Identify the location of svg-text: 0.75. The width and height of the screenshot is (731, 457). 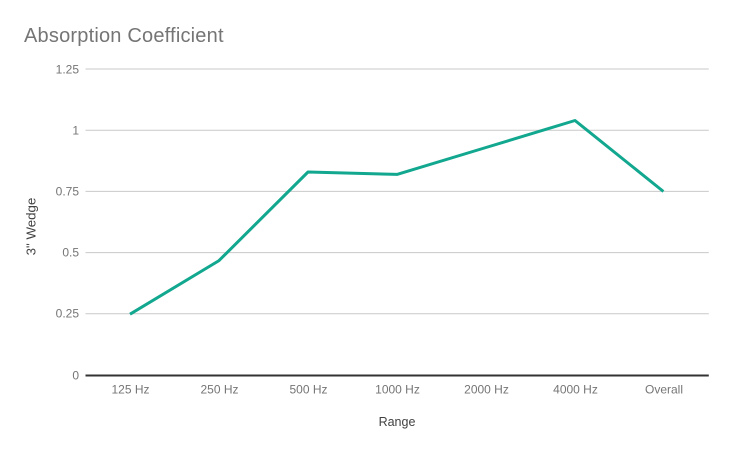
(68, 192).